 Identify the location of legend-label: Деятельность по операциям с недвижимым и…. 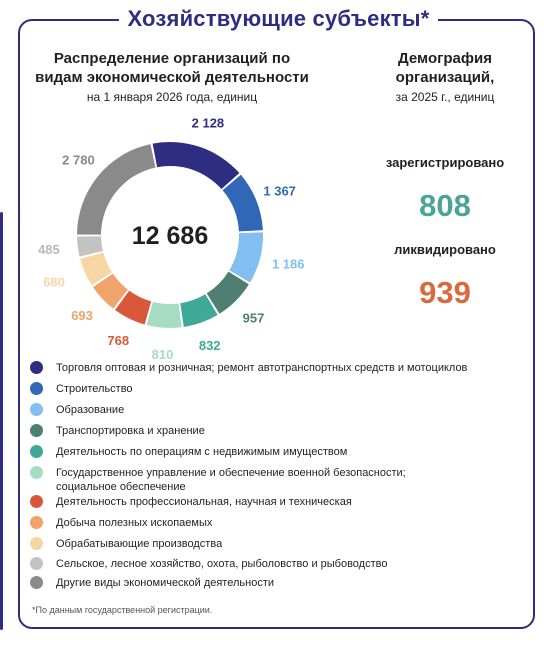
(202, 452).